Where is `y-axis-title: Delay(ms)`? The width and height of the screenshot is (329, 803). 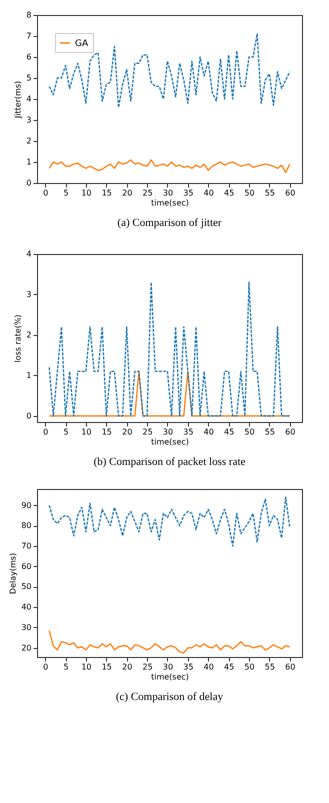 y-axis-title: Delay(ms) is located at coordinates (13, 573).